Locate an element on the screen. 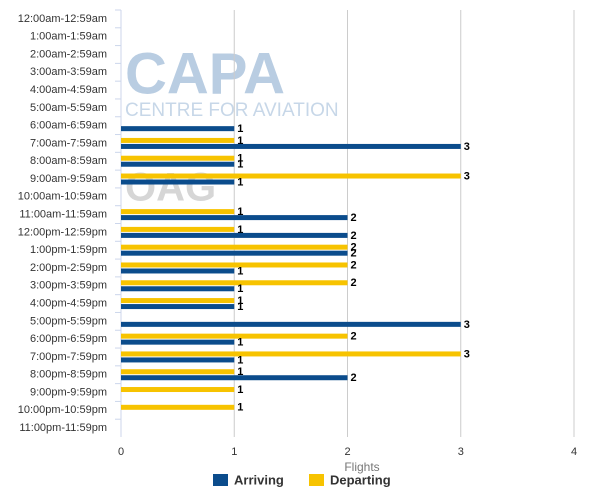 This screenshot has height=500, width=600. watermark: OAG is located at coordinates (170, 188).